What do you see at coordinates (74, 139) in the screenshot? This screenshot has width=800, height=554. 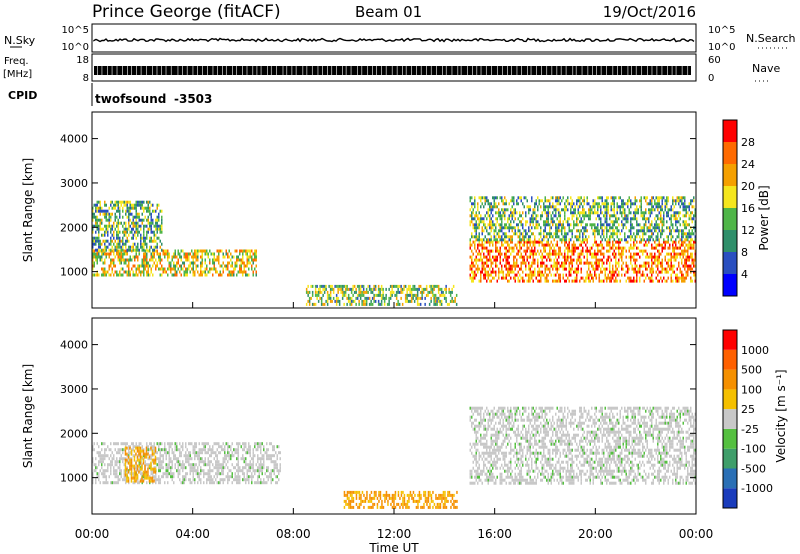 I see `y-tick-label: 4000` at bounding box center [74, 139].